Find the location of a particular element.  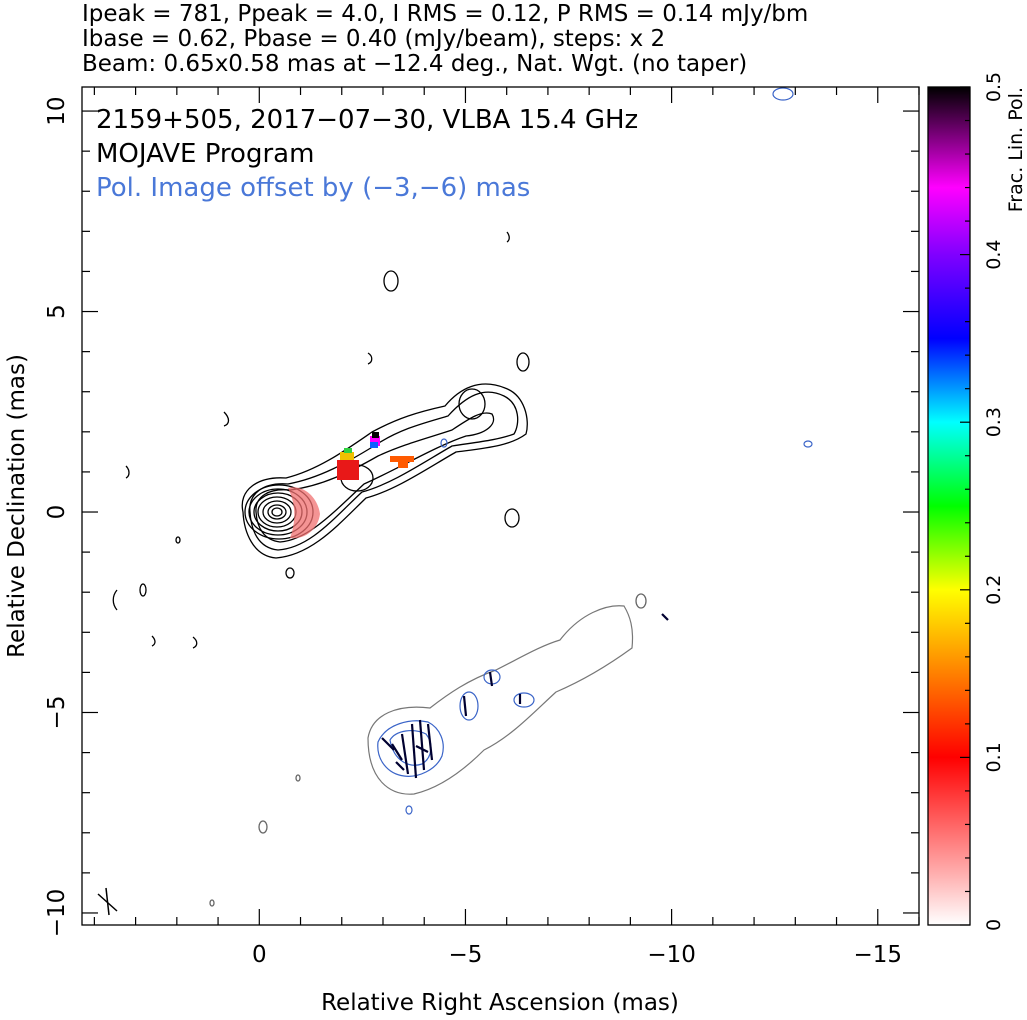

beam-marker is located at coordinates (107, 901).